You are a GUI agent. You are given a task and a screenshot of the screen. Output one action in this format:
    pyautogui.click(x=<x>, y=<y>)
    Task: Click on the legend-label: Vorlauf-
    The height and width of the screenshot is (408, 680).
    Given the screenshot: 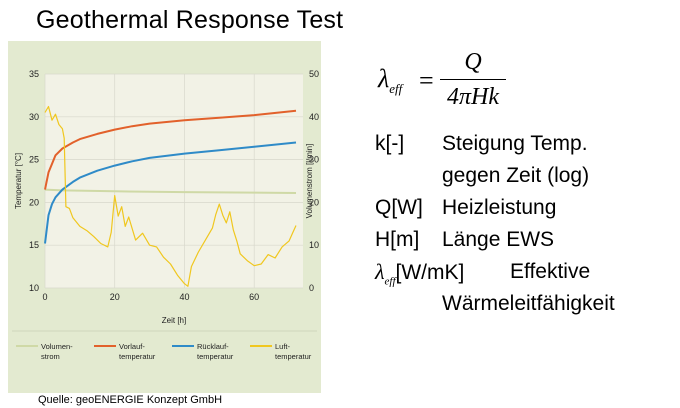 What is the action you would take?
    pyautogui.click(x=132, y=346)
    